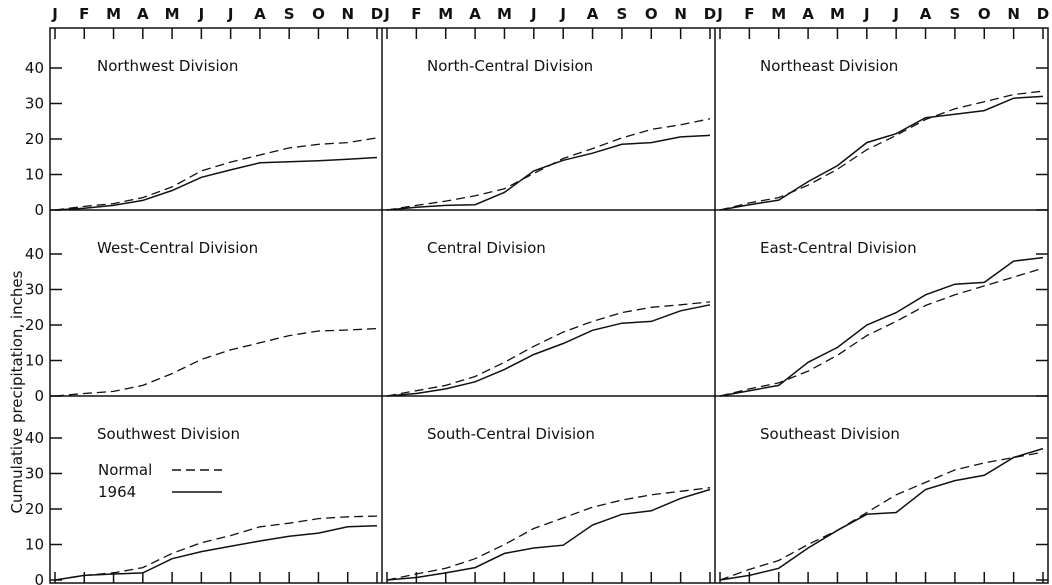 The width and height of the screenshot is (1052, 585). Describe the element at coordinates (17, 391) in the screenshot. I see `y-axis-label: Cumulative precipitation, inches` at that location.